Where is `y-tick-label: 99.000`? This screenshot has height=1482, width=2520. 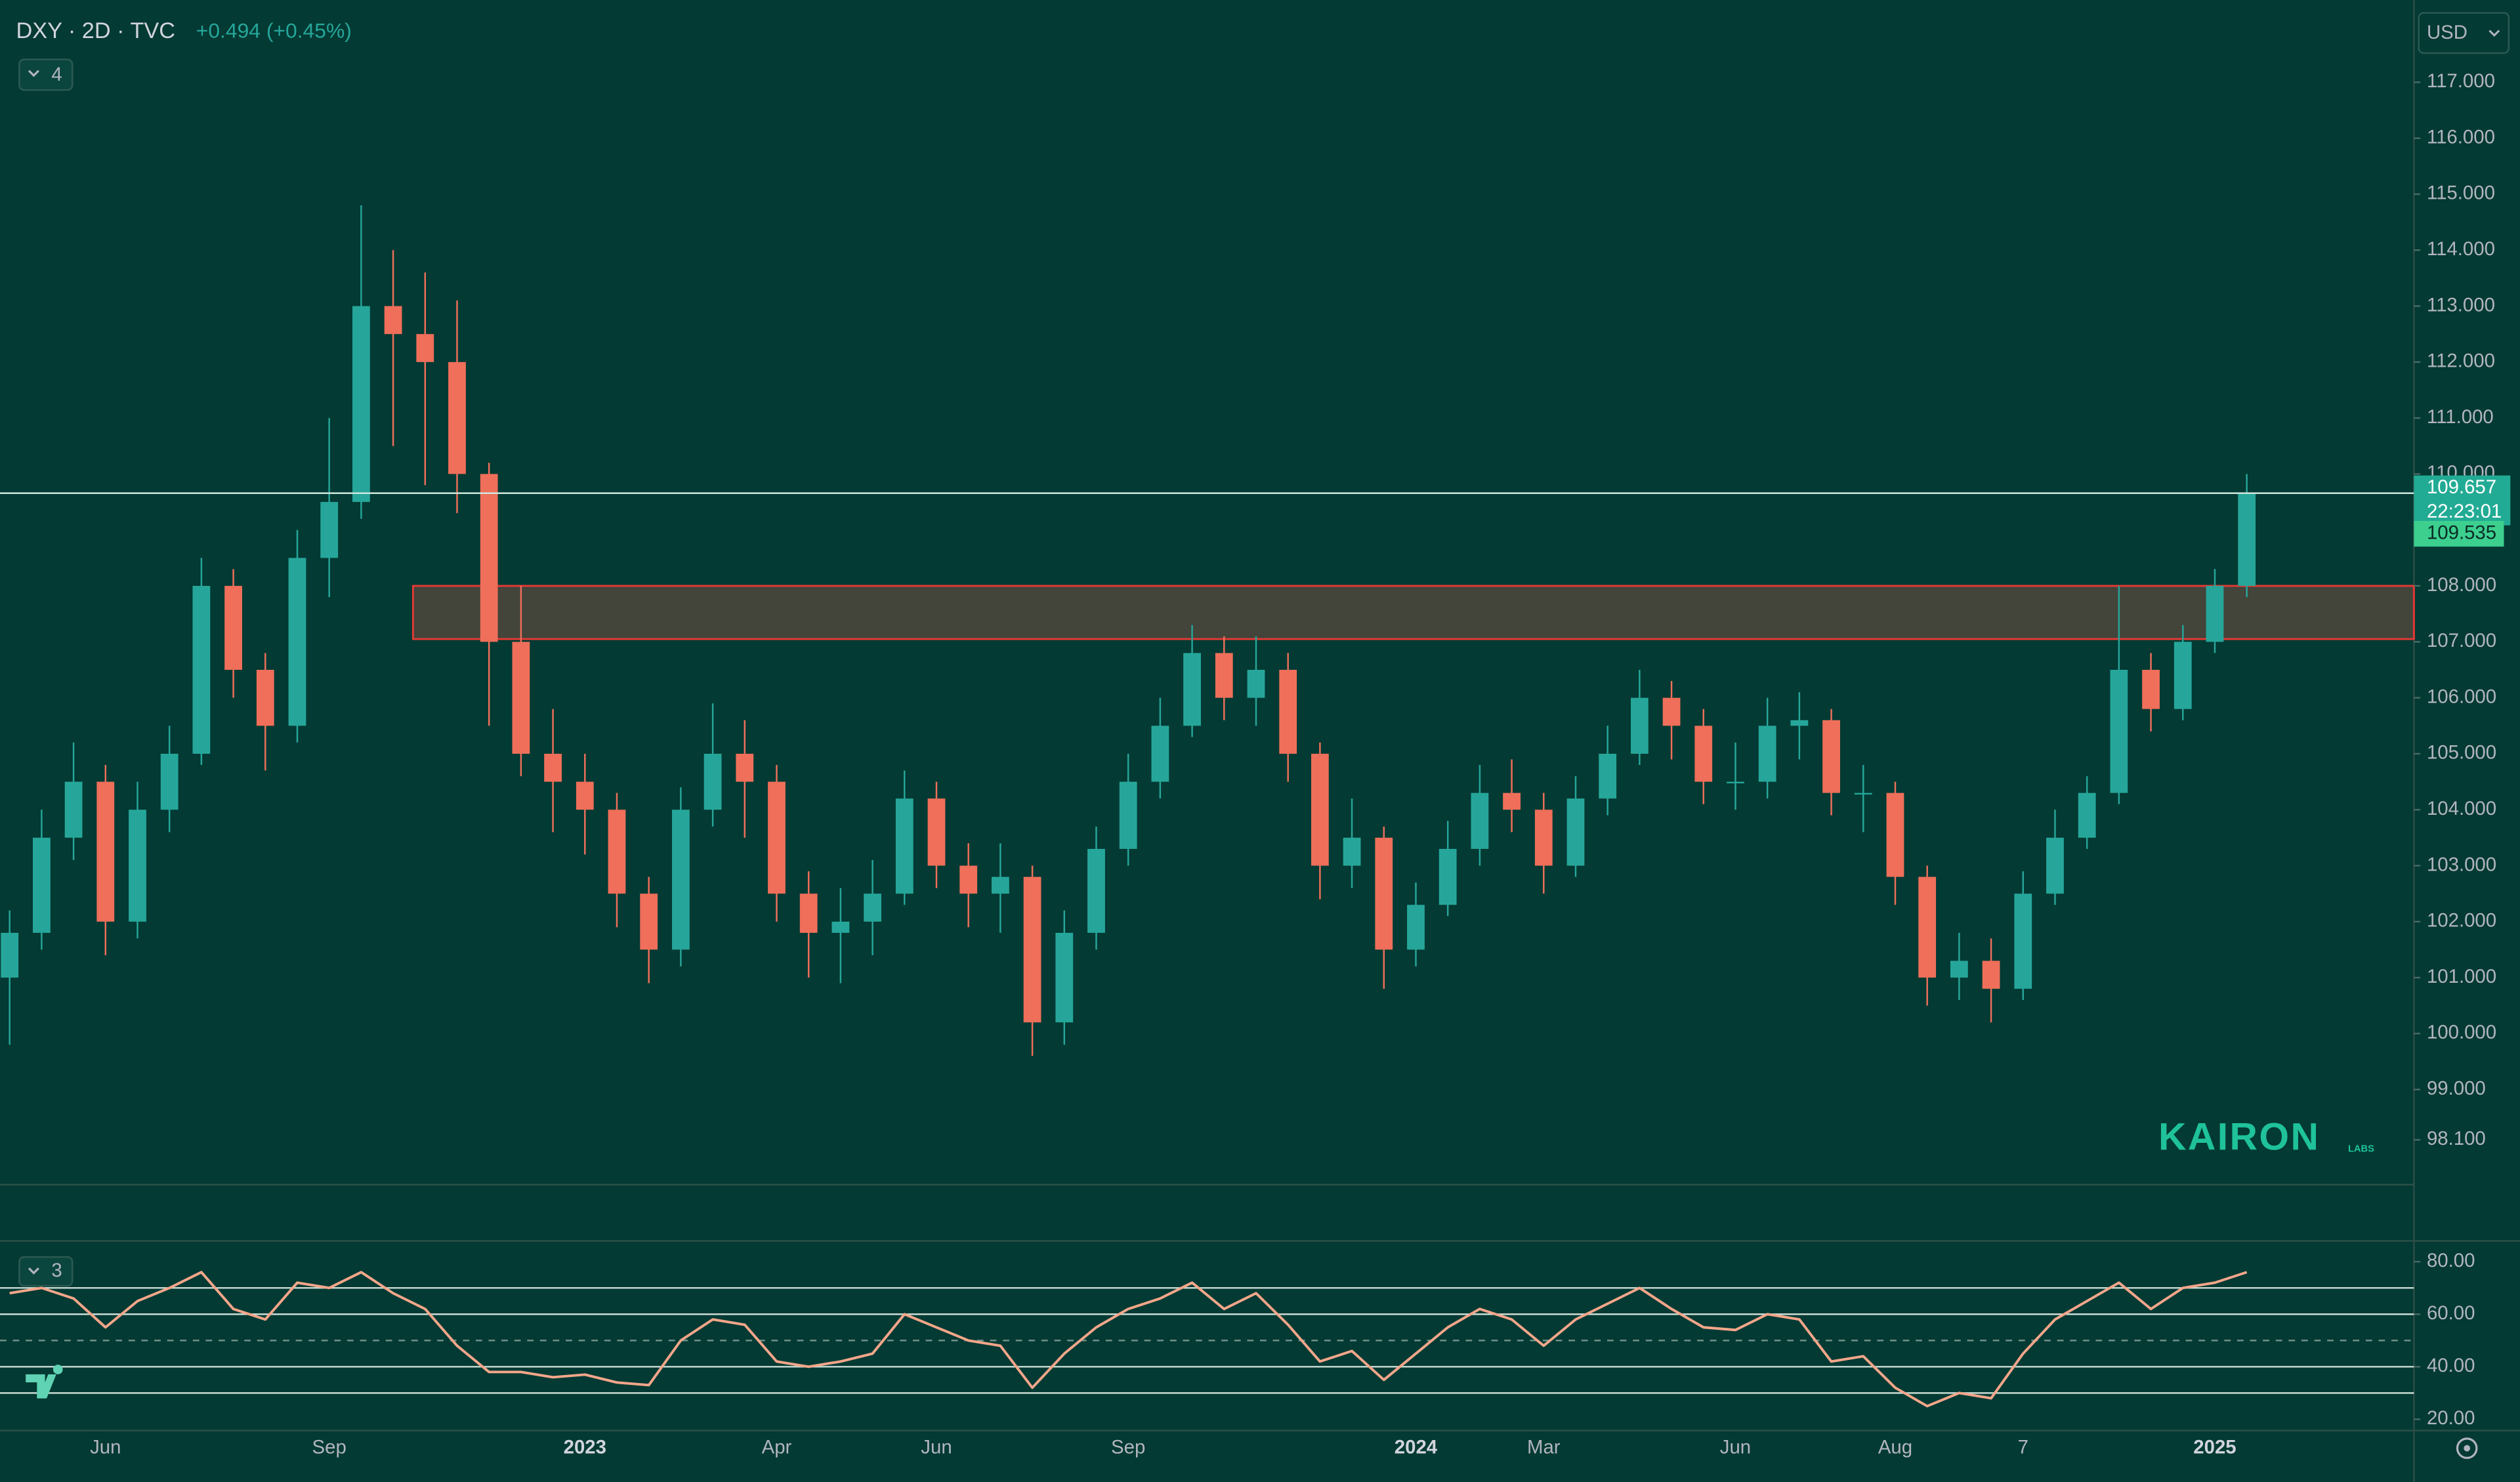 y-tick-label: 99.000 is located at coordinates (2456, 1088).